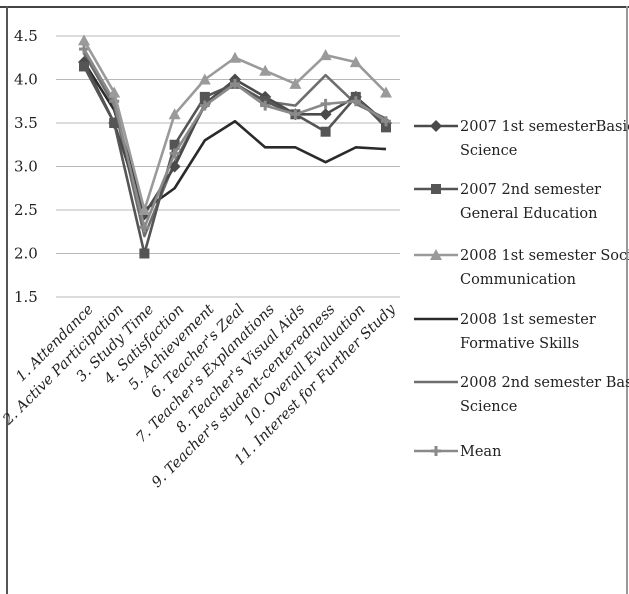 Image resolution: width=629 pixels, height=594 pixels. I want to click on legend-label: 2008 1st semester, so click(528, 320).